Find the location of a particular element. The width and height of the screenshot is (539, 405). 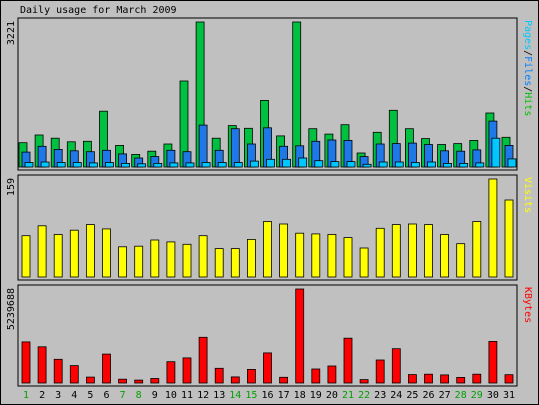

x-tick-label-5: 5 is located at coordinates (90, 395).